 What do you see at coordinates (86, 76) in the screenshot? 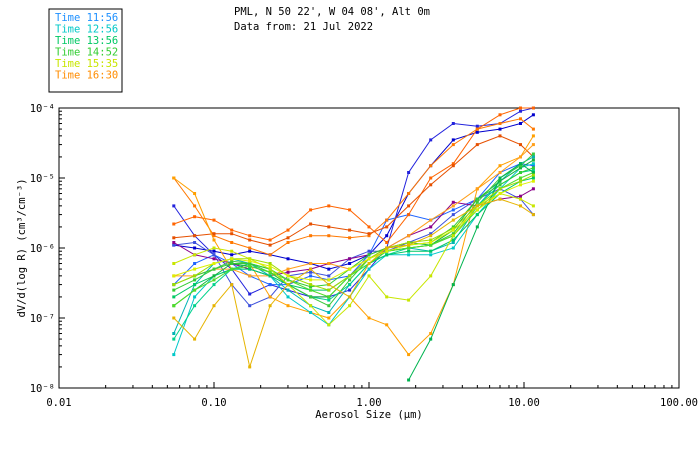
I see `legend-entry: Time 16:30` at bounding box center [86, 76].